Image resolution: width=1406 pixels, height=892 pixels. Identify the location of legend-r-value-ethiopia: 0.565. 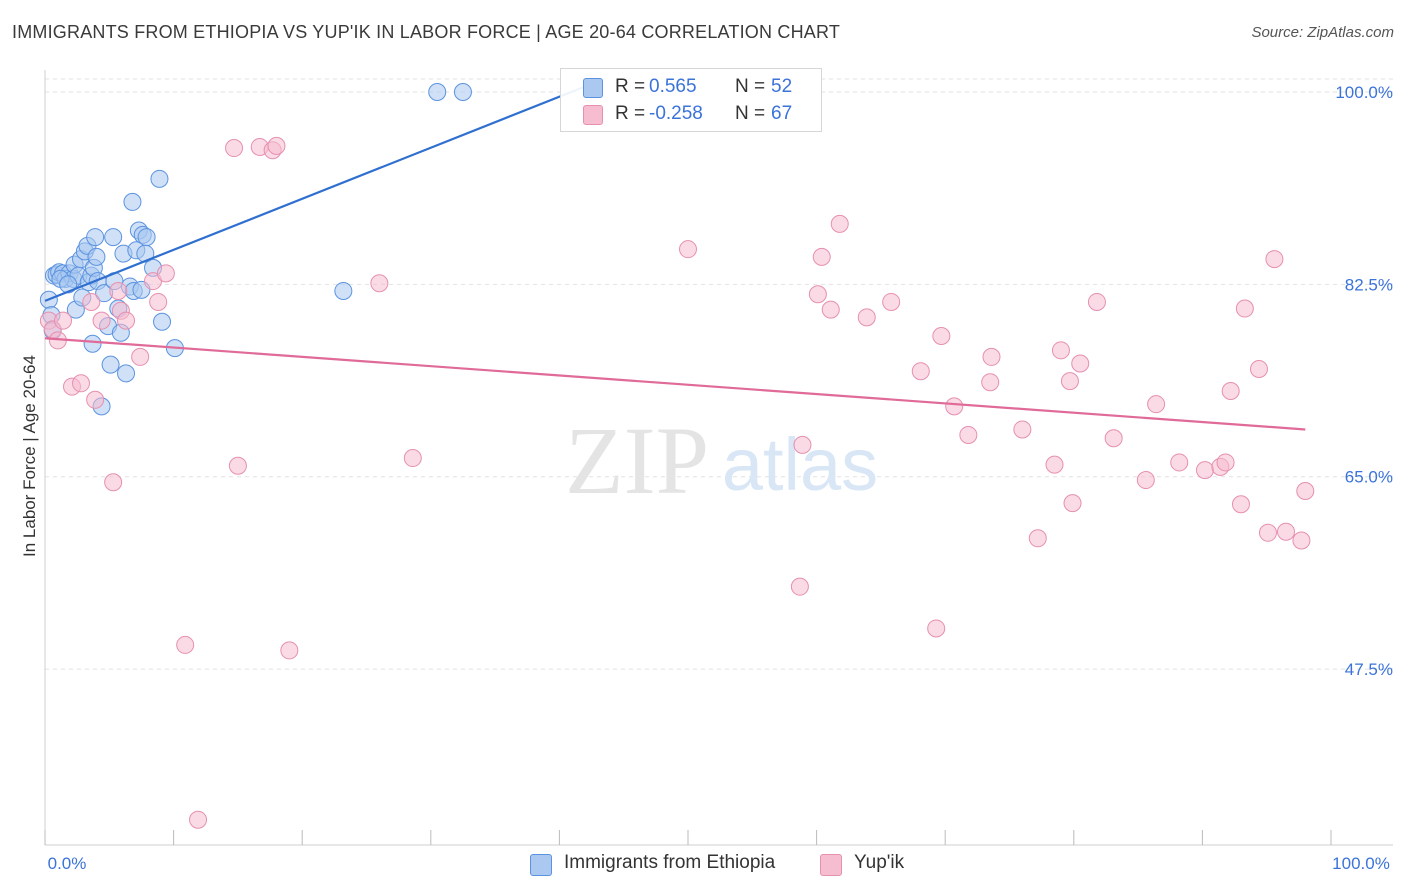
(673, 86).